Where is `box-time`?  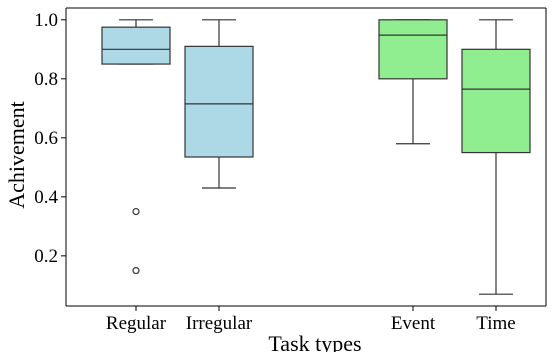
box-time is located at coordinates (496, 157).